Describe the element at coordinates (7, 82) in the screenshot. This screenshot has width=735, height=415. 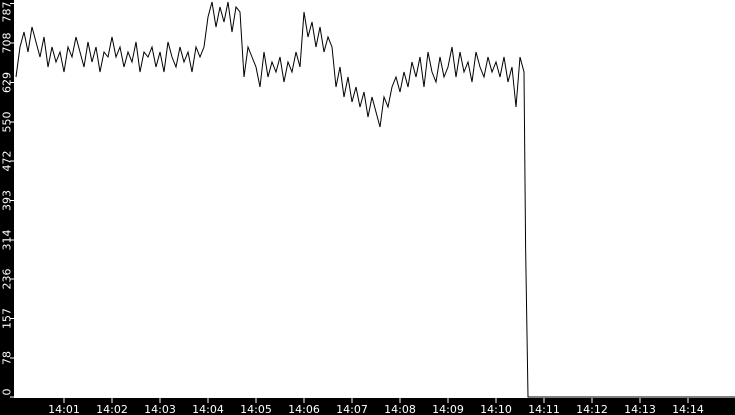
I see `y-tick-label: 629` at that location.